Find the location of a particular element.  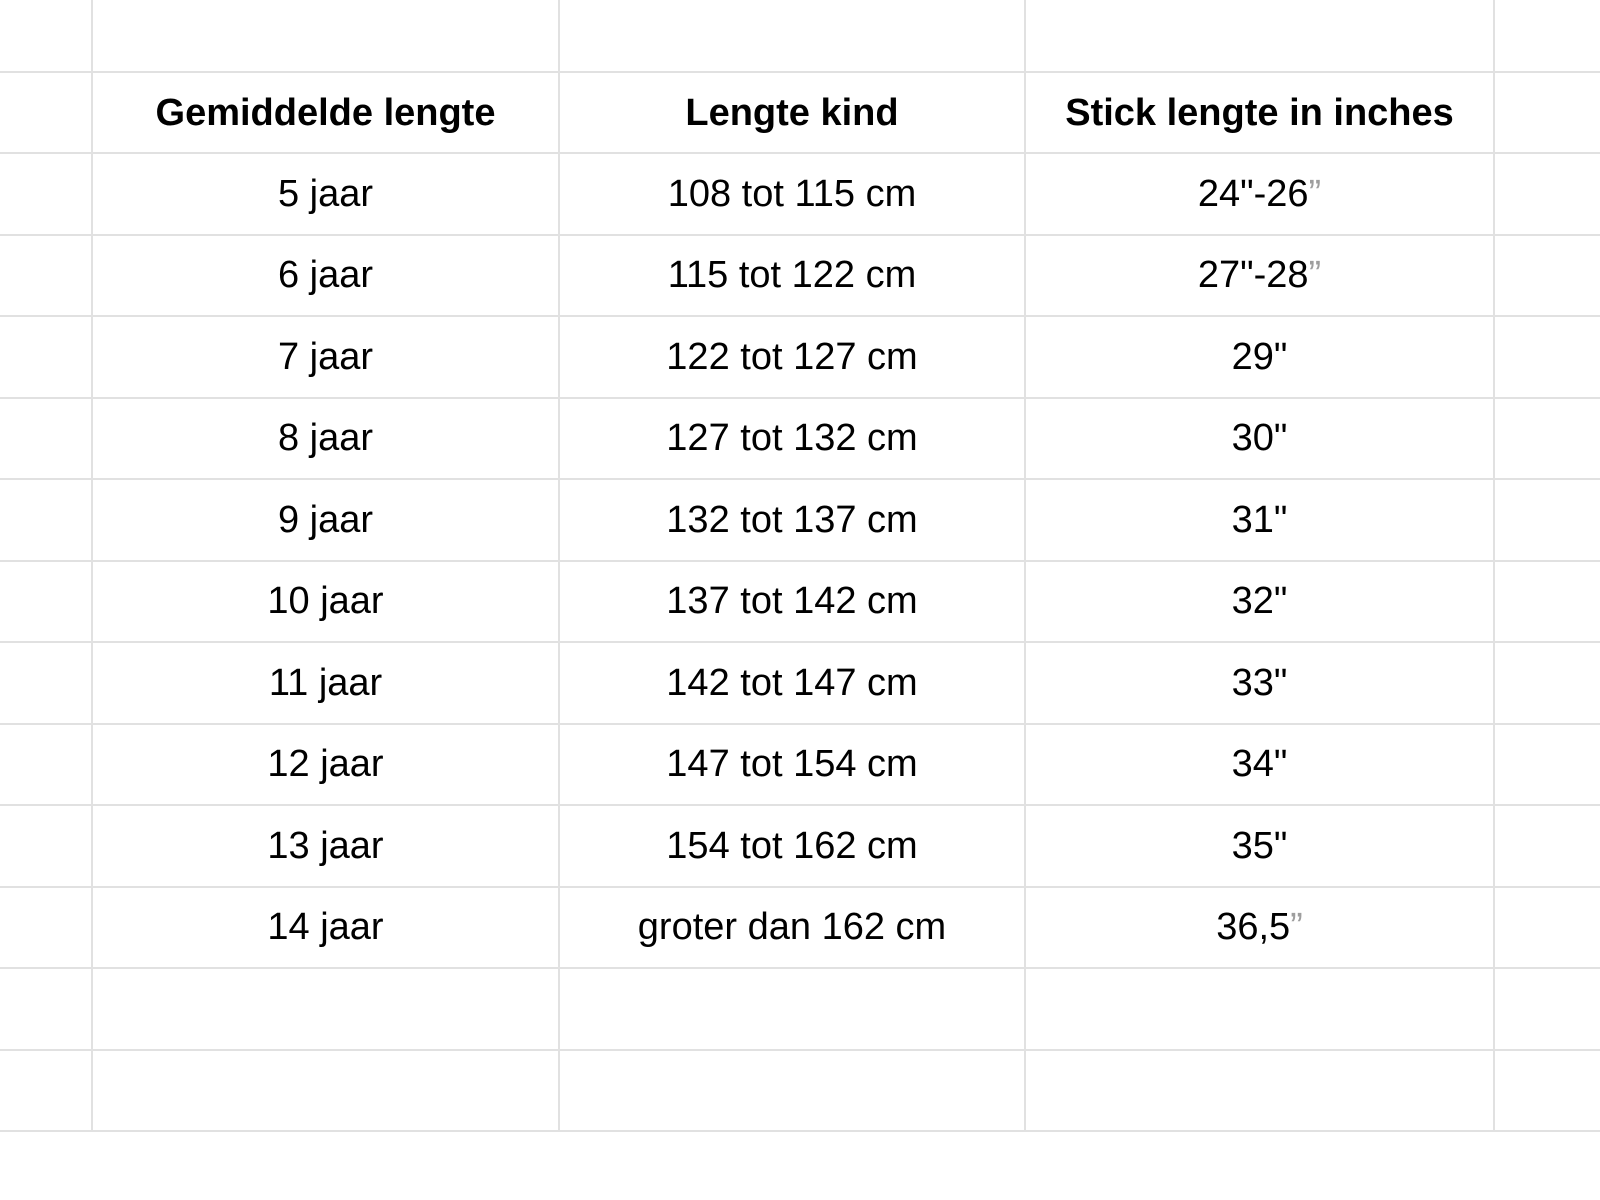

age-value: 11 jaar is located at coordinates (325, 682).